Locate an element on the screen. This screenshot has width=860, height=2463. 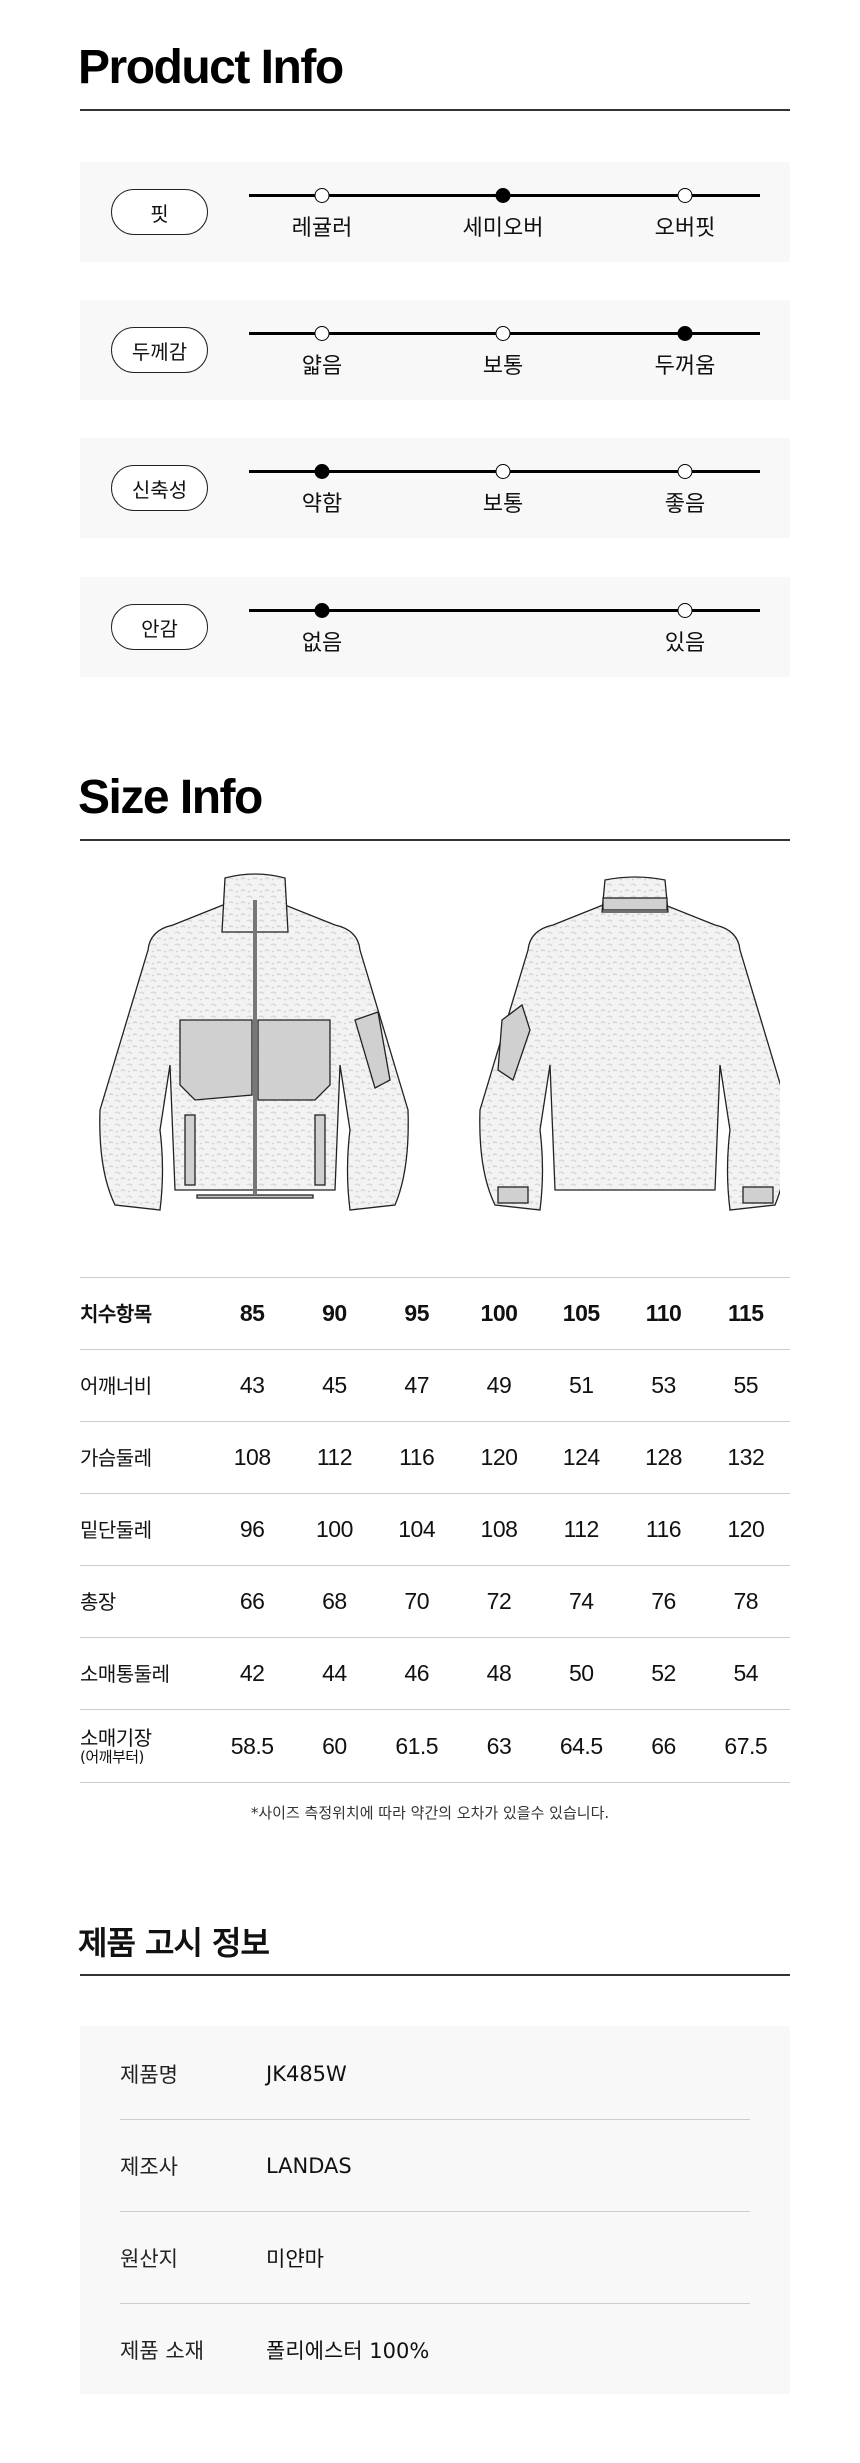
notice-row: 제품 소재 폴리에스터 100% is located at coordinates (435, 2350).